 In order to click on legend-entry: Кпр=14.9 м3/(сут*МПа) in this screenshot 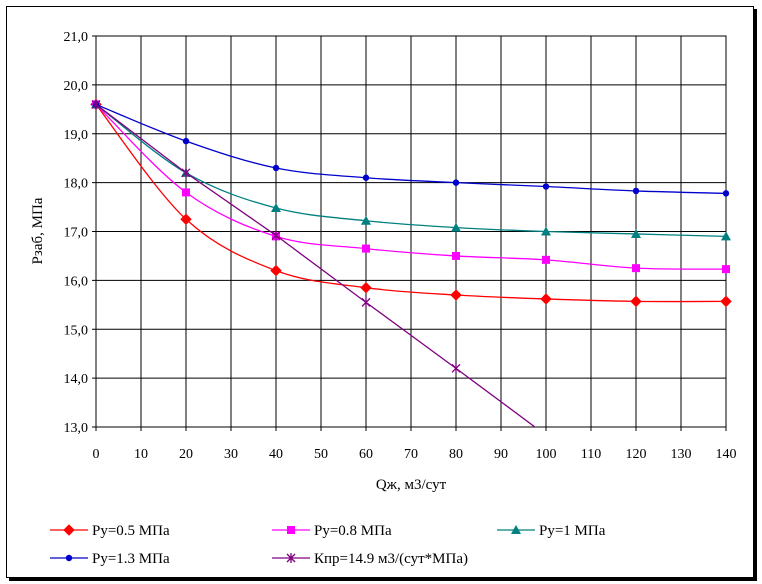, I will do `click(370, 559)`.